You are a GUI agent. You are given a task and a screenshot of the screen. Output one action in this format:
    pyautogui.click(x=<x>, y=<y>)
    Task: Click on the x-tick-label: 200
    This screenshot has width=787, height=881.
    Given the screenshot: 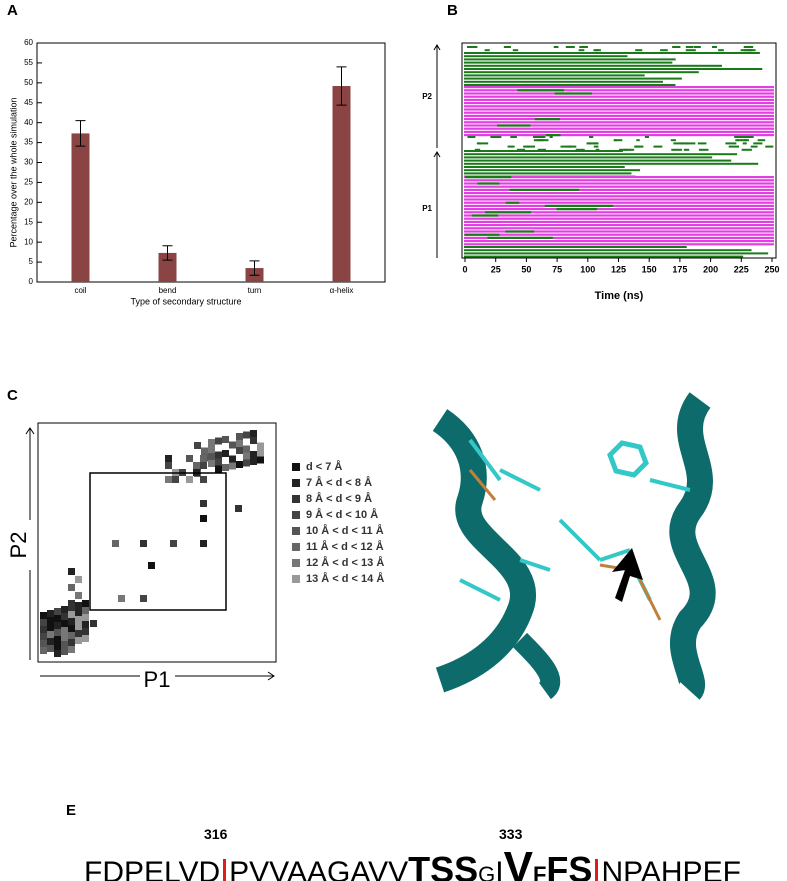 What is the action you would take?
    pyautogui.click(x=710, y=269)
    